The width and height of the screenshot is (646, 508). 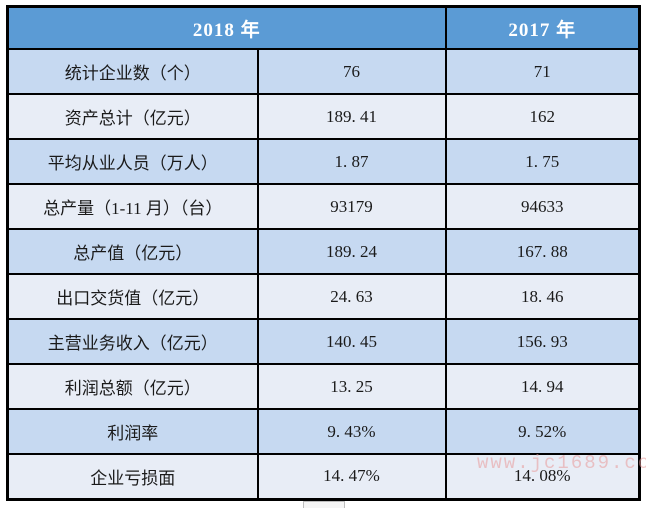 I want to click on value-2018-cell: 13. 25, so click(x=351, y=386).